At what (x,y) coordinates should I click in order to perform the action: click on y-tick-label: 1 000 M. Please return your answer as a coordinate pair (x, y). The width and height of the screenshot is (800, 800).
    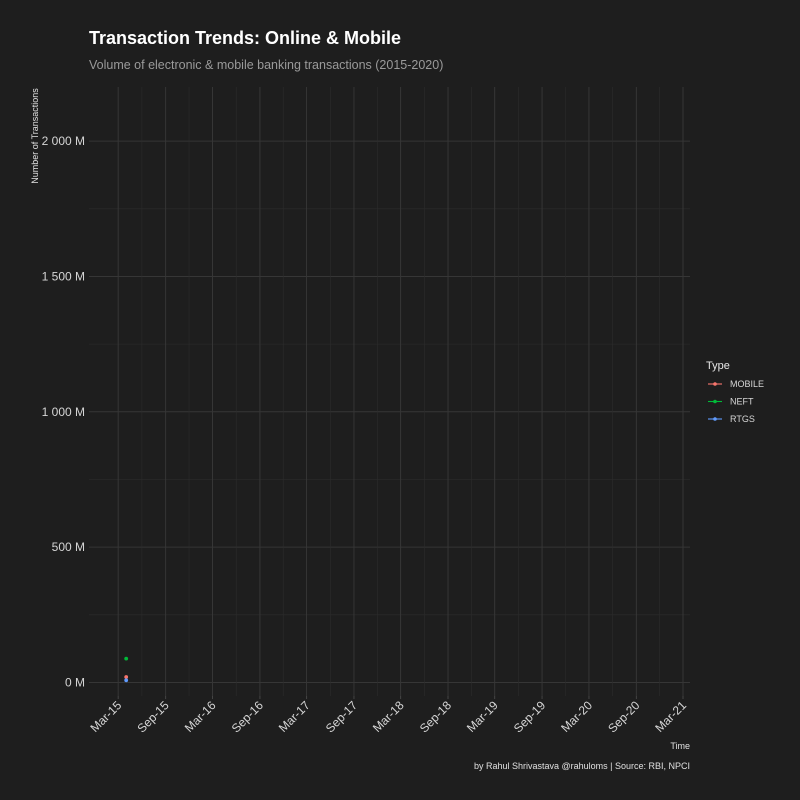
    Looking at the image, I should click on (63, 412).